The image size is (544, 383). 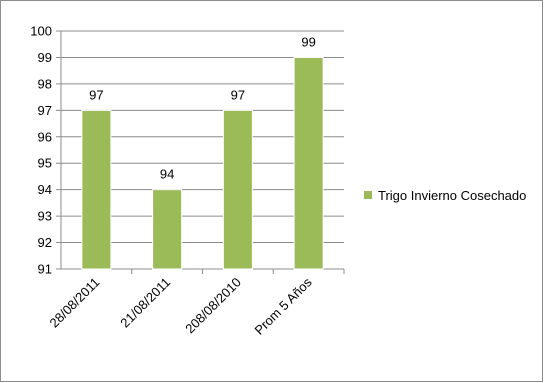 I want to click on legend: Trigo Invierno Cosechado, so click(x=445, y=195).